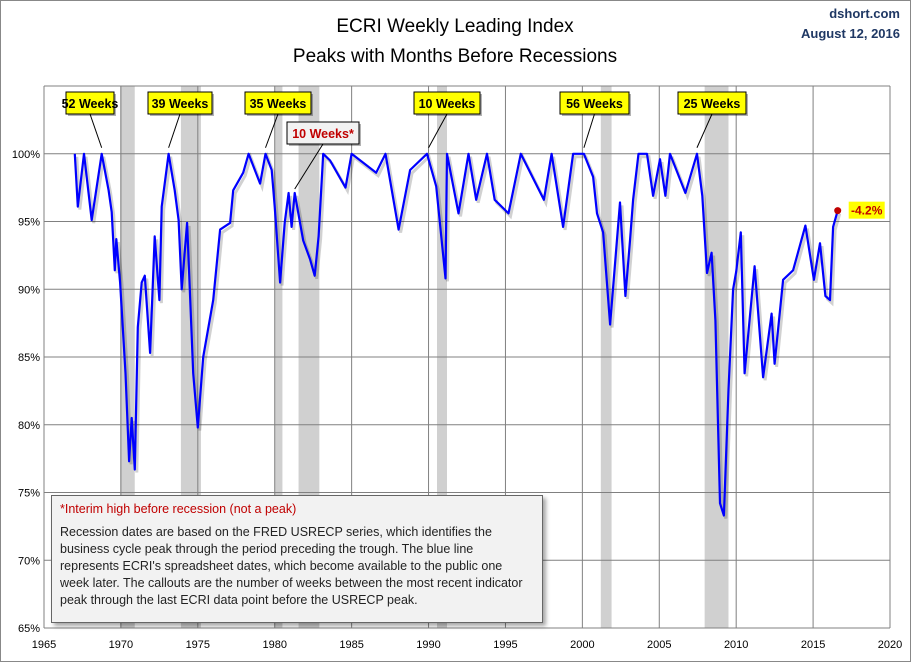 This screenshot has width=911, height=662. Describe the element at coordinates (428, 645) in the screenshot. I see `x-tick-label: 1990` at that location.